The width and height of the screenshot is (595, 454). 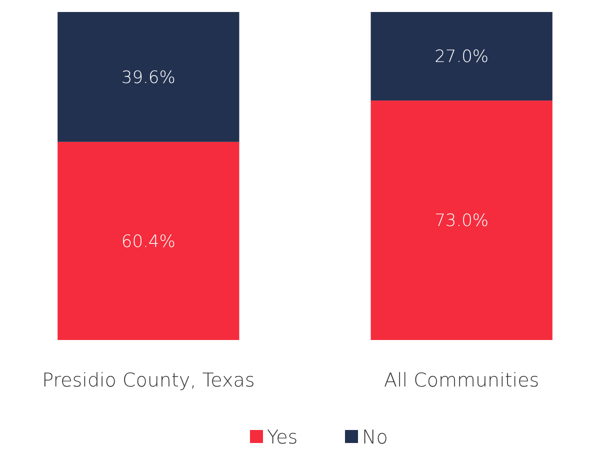 What do you see at coordinates (148, 381) in the screenshot?
I see `x-tick-label: Presidio County, Texas` at bounding box center [148, 381].